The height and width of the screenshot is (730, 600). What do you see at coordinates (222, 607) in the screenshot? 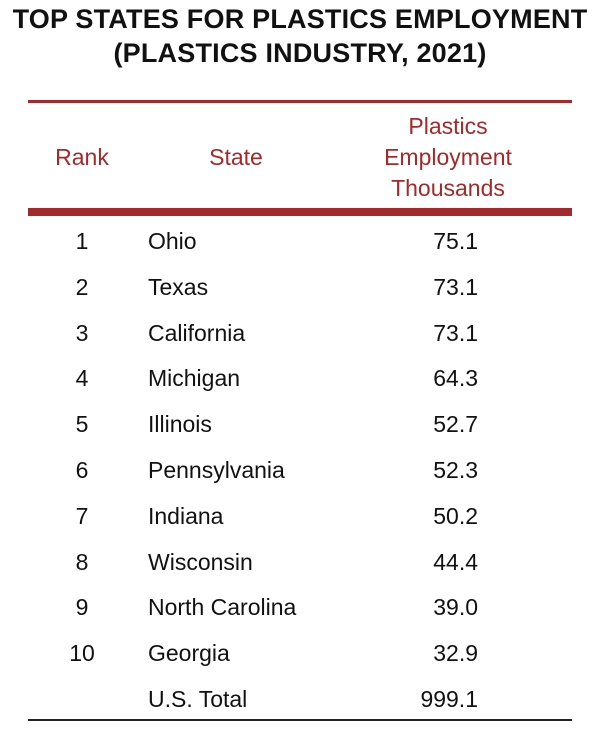
I see `state-cell: North Carolina` at bounding box center [222, 607].